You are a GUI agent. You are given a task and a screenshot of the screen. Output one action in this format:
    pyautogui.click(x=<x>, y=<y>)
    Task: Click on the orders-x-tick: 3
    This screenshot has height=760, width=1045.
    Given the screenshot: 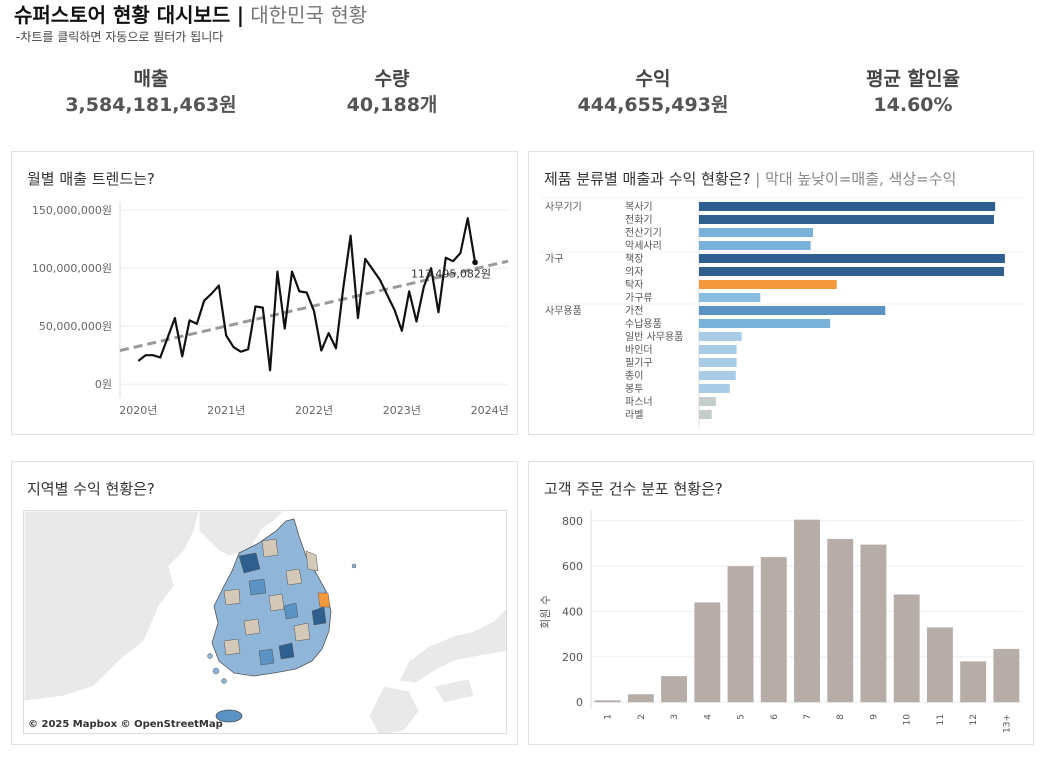 What is the action you would take?
    pyautogui.click(x=675, y=717)
    